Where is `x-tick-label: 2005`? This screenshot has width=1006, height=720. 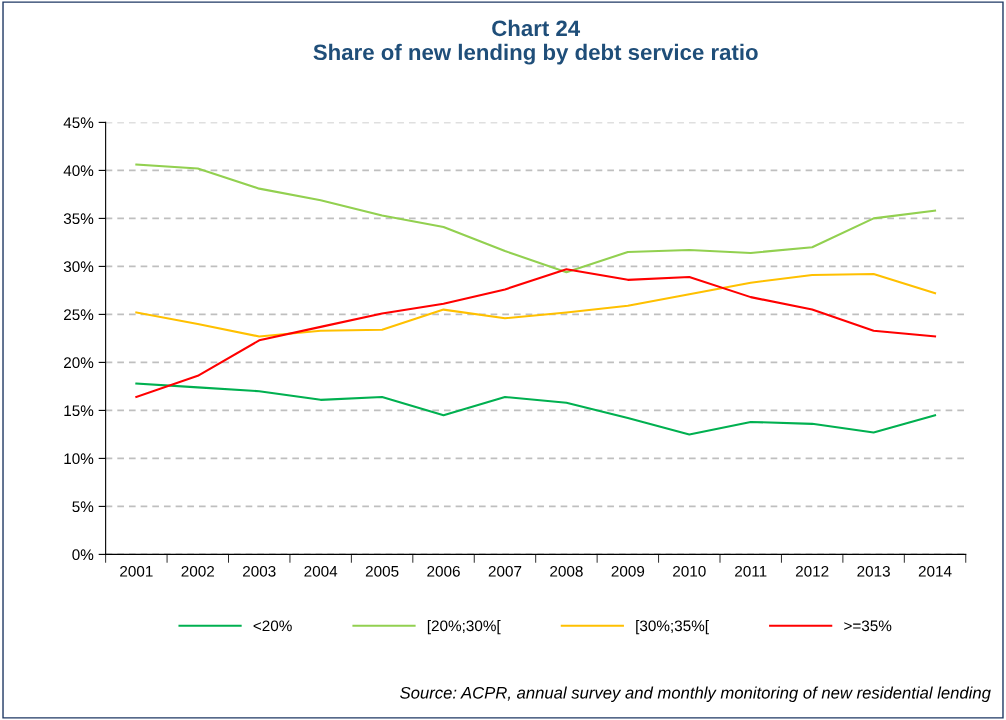 x-tick-label: 2005 is located at coordinates (382, 571).